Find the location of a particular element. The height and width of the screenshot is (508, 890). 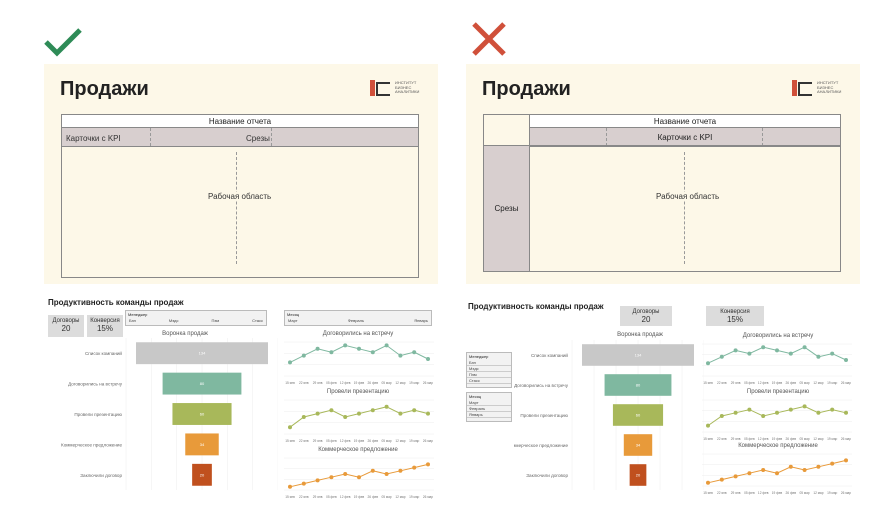

category-label: Список компаний is located at coordinates (549, 355).